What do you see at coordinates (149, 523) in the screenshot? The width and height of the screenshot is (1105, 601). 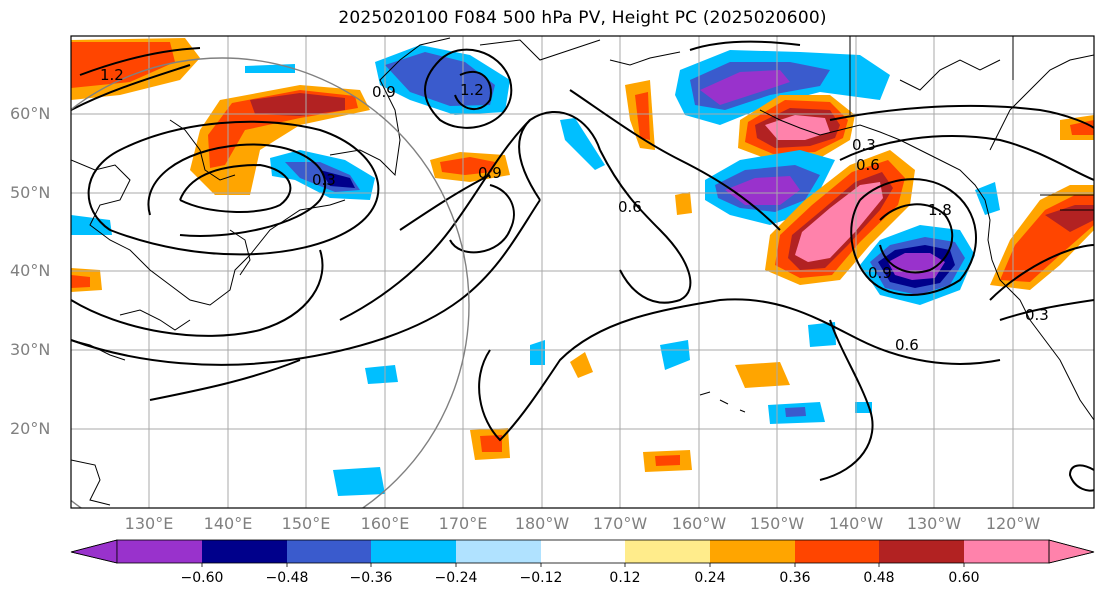 I see `lon-label: 130°E` at bounding box center [149, 523].